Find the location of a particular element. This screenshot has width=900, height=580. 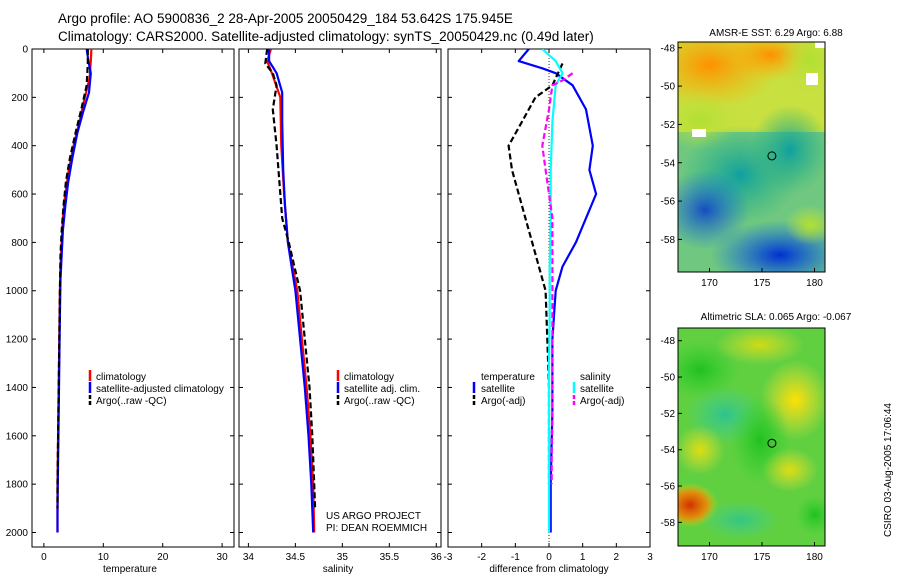

credit-timestamp: CSIRO 03-Aug-2005 17:06:44 is located at coordinates (888, 470).